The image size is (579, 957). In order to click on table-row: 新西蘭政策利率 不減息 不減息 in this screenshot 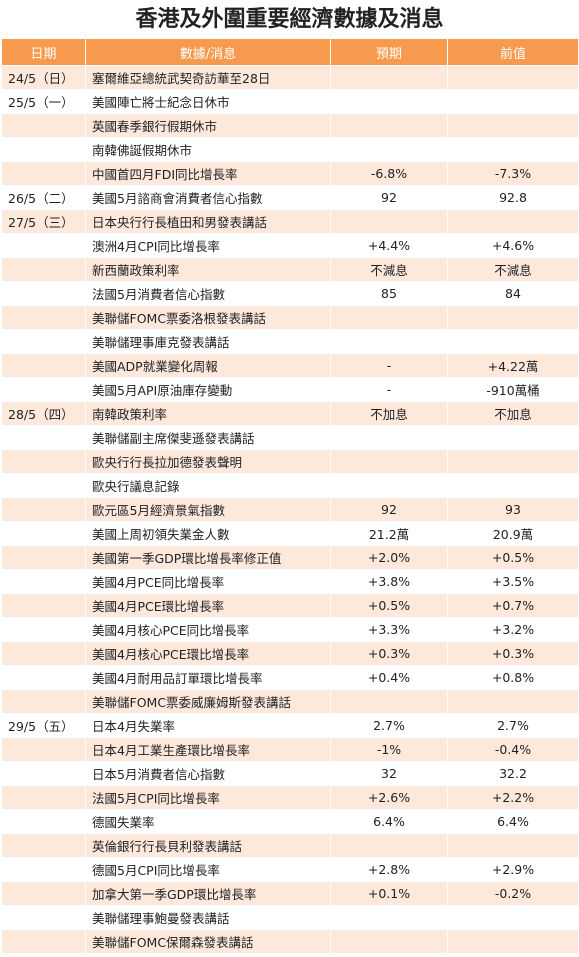, I will do `click(290, 269)`.